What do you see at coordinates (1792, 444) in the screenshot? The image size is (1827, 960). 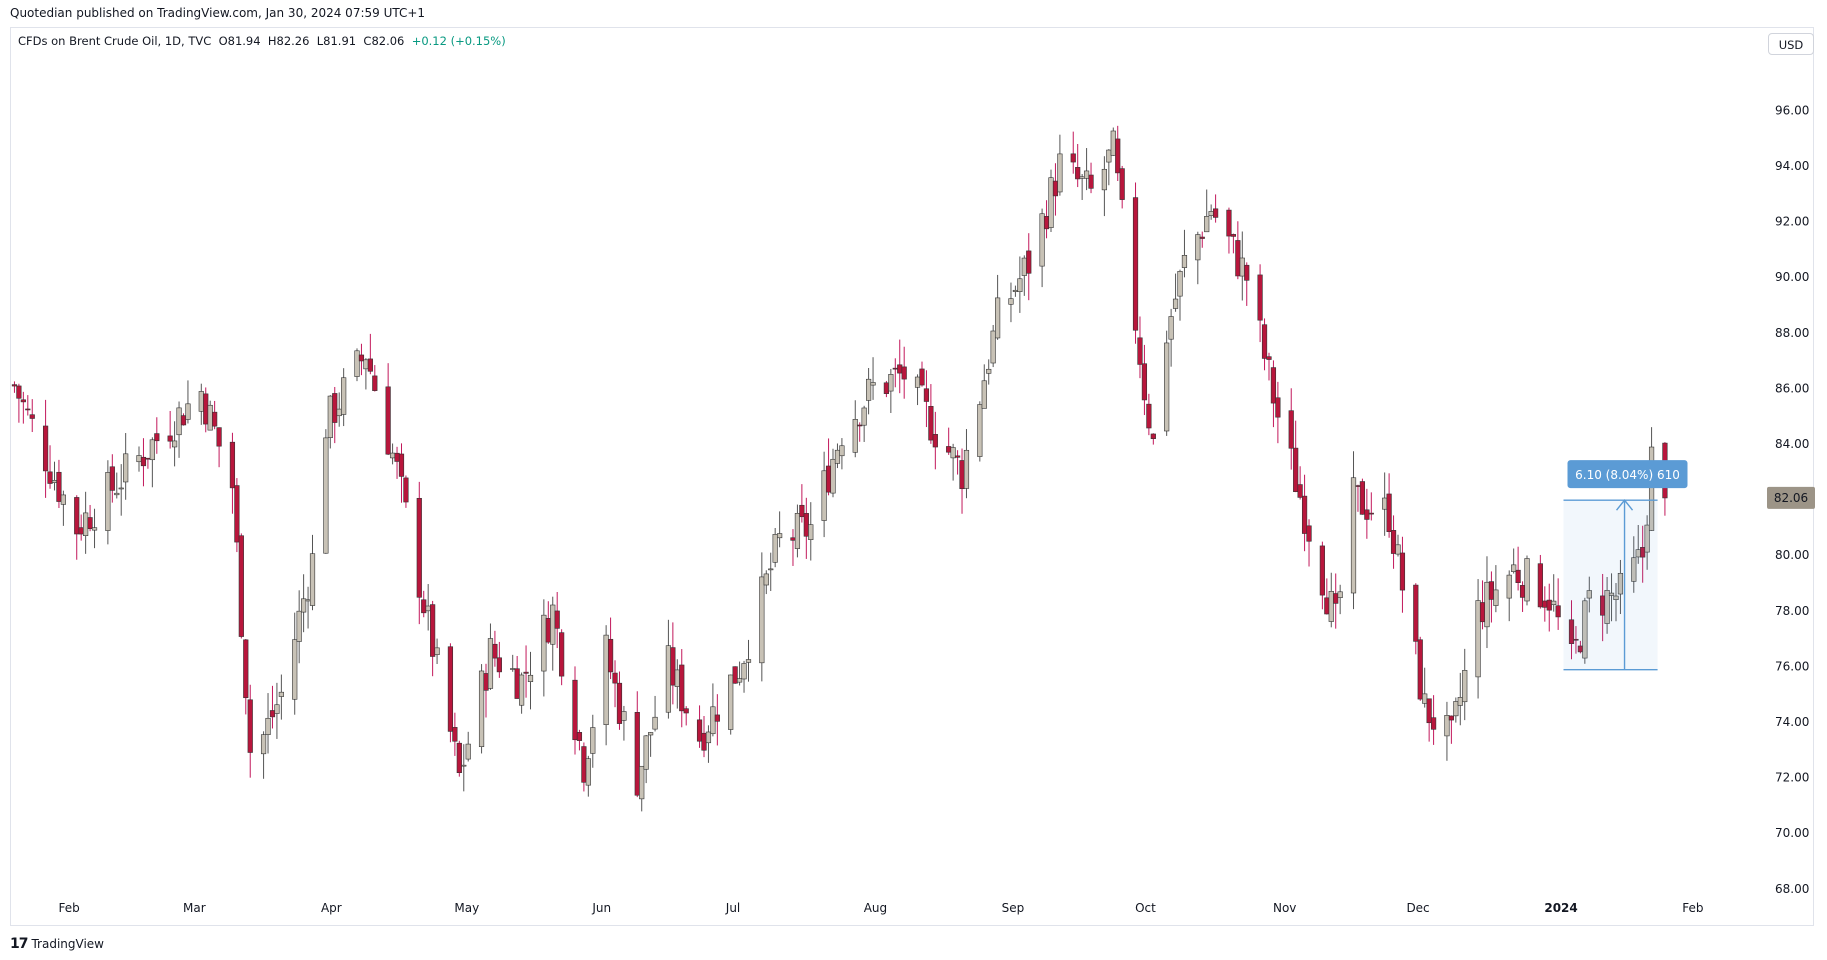 I see `y-tick-label-6: 84.00` at bounding box center [1792, 444].